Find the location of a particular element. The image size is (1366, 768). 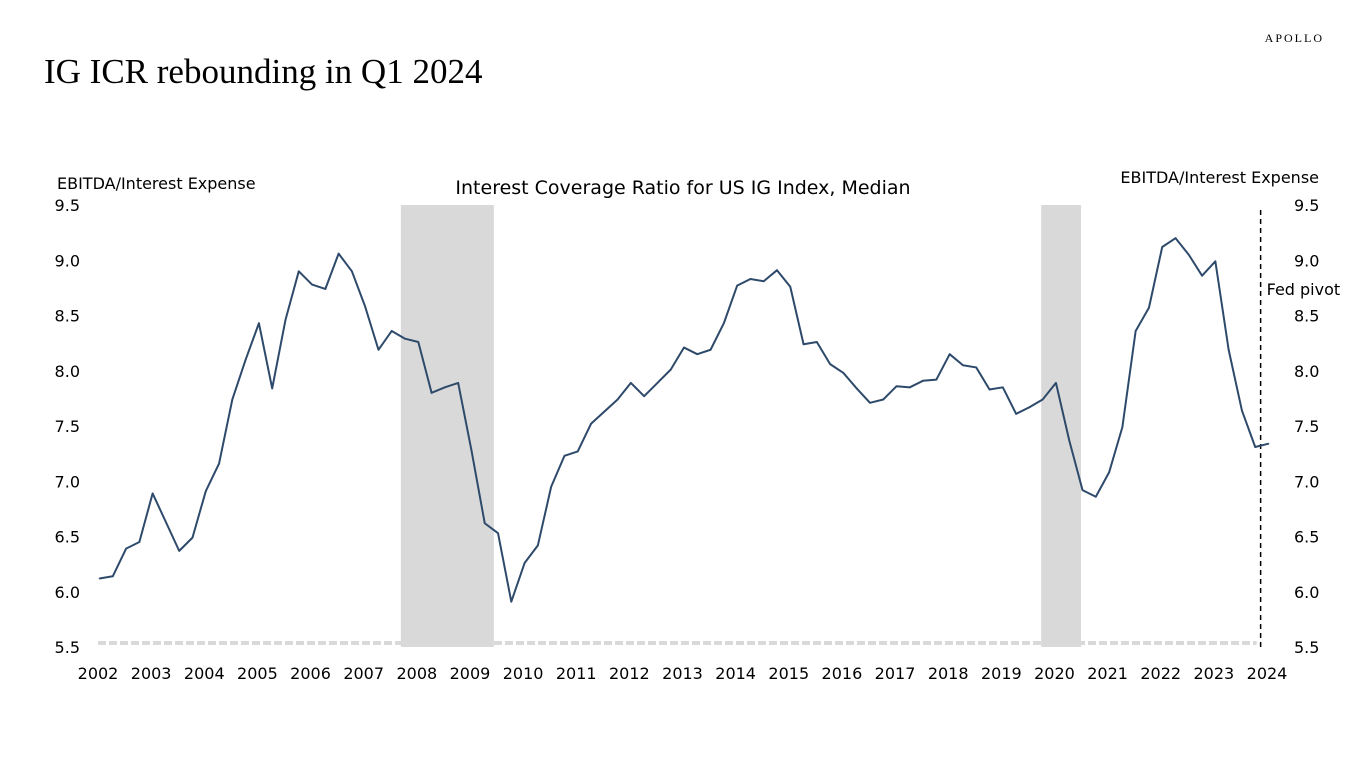

x-tick-label: 2005 is located at coordinates (257, 673).